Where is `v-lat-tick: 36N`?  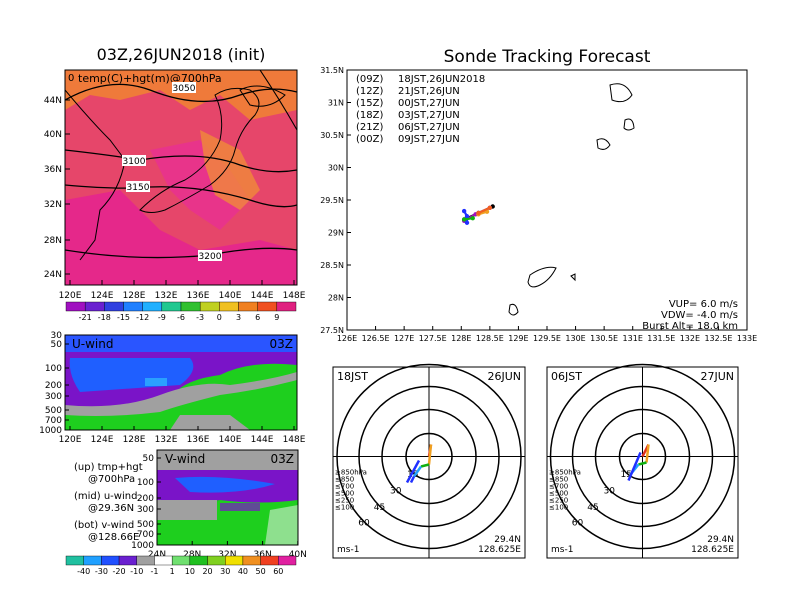
v-lat-tick: 36N is located at coordinates (263, 555).